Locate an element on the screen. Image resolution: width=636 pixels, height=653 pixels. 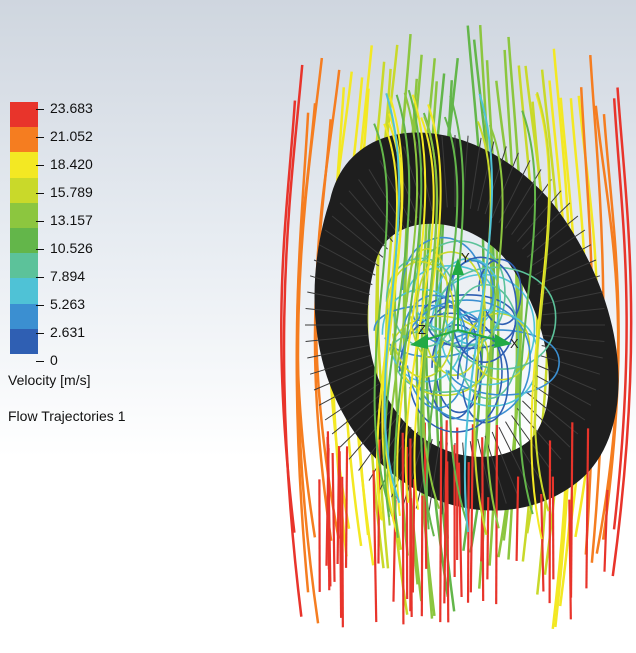
legend-unit-label: Velocity [m/s] is located at coordinates (49, 380).